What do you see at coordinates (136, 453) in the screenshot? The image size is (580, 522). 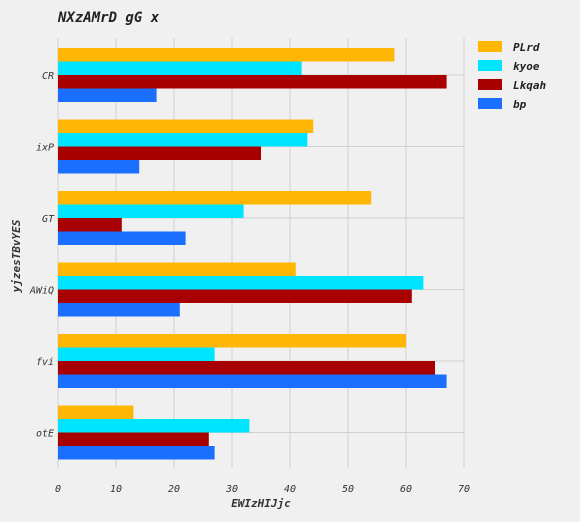 I see `bar-bp-otE` at bounding box center [136, 453].